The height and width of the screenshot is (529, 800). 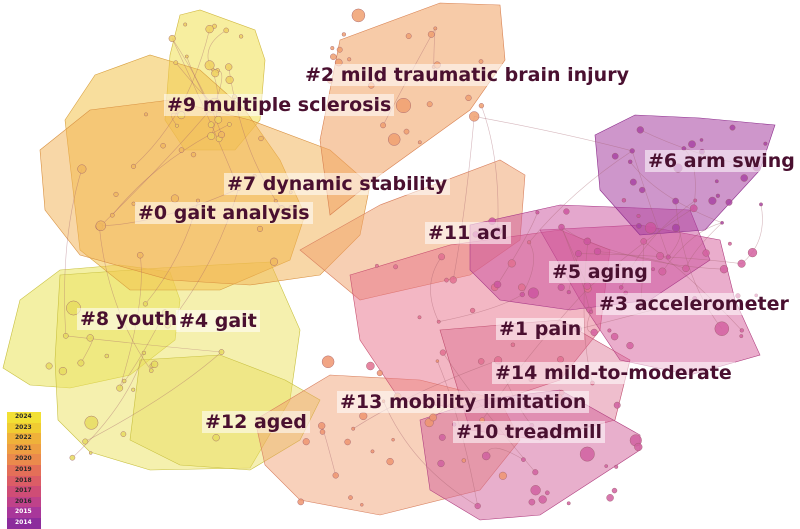 I want to click on legend-year-2023: 2023, so click(x=24, y=428).